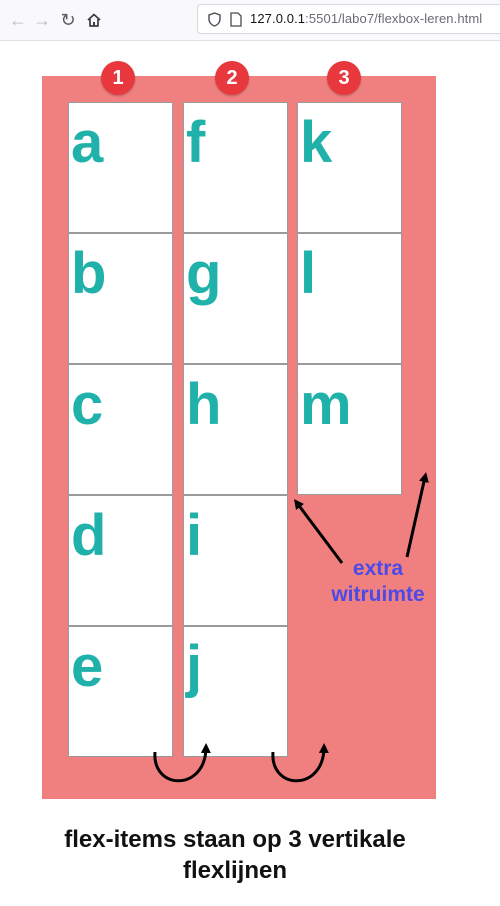  I want to click on item-label: d, so click(89, 535).